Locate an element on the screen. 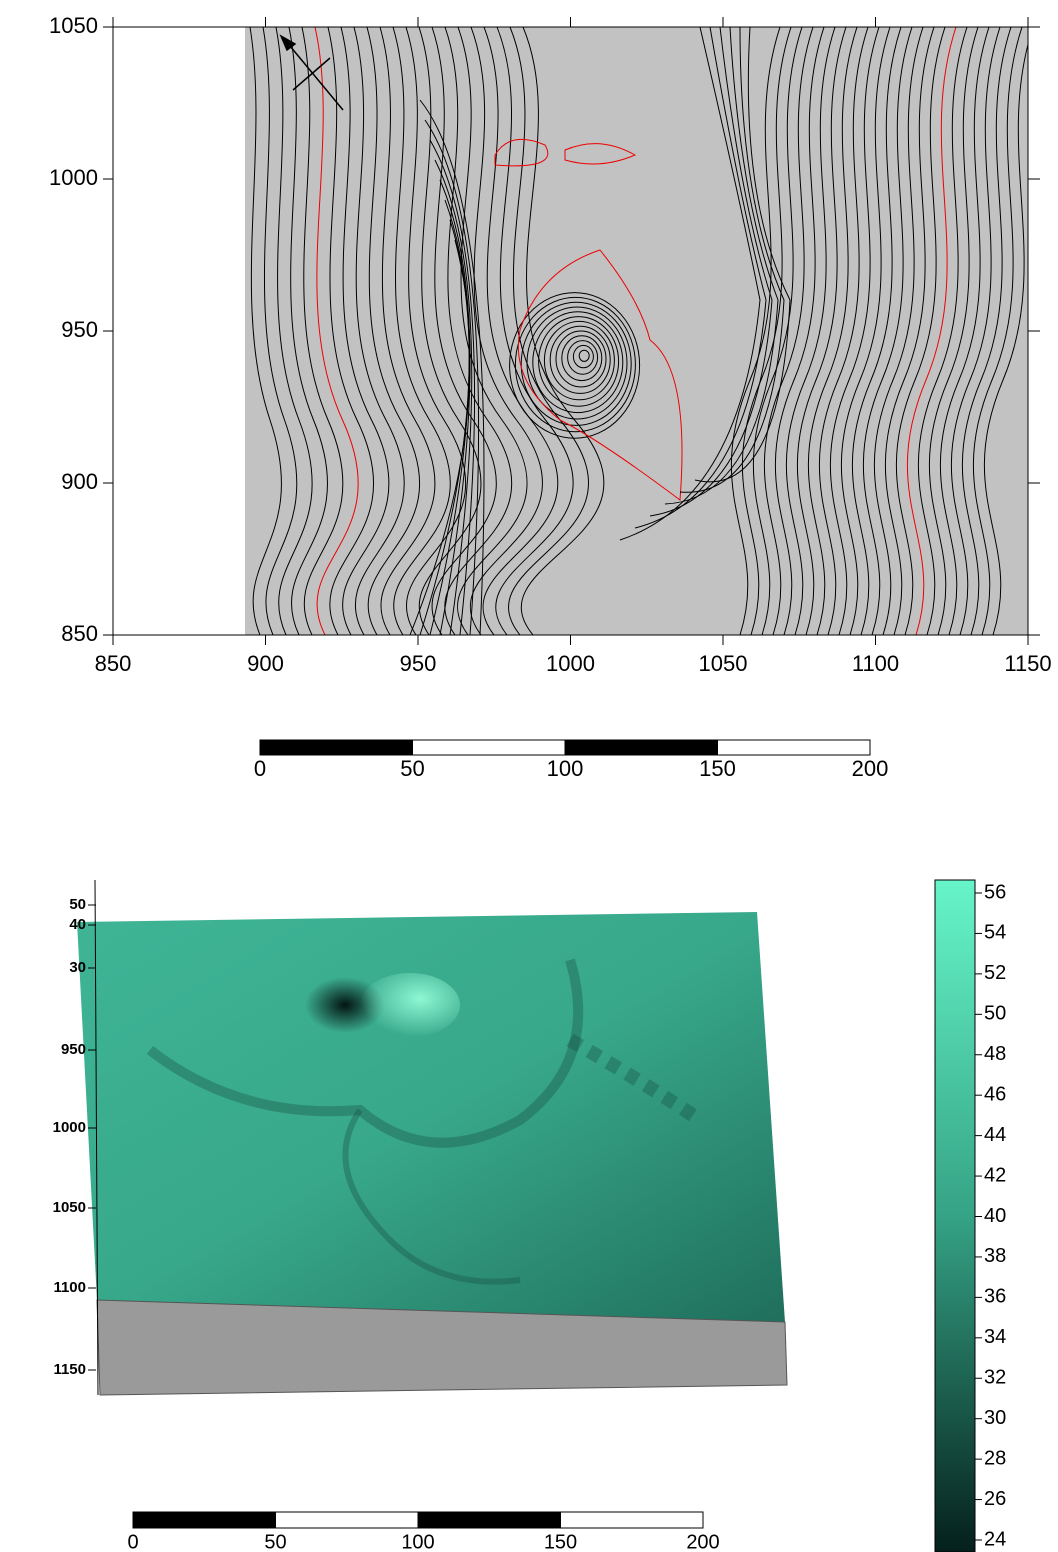  colorbar-label: 34 is located at coordinates (995, 1337).